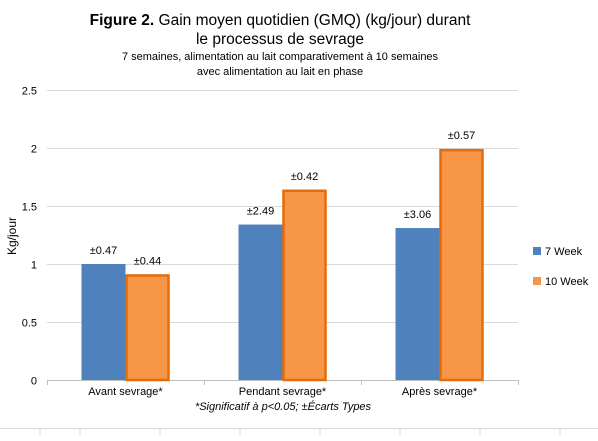  Describe the element at coordinates (103, 251) in the screenshot. I see `data-label: ±0.47` at that location.